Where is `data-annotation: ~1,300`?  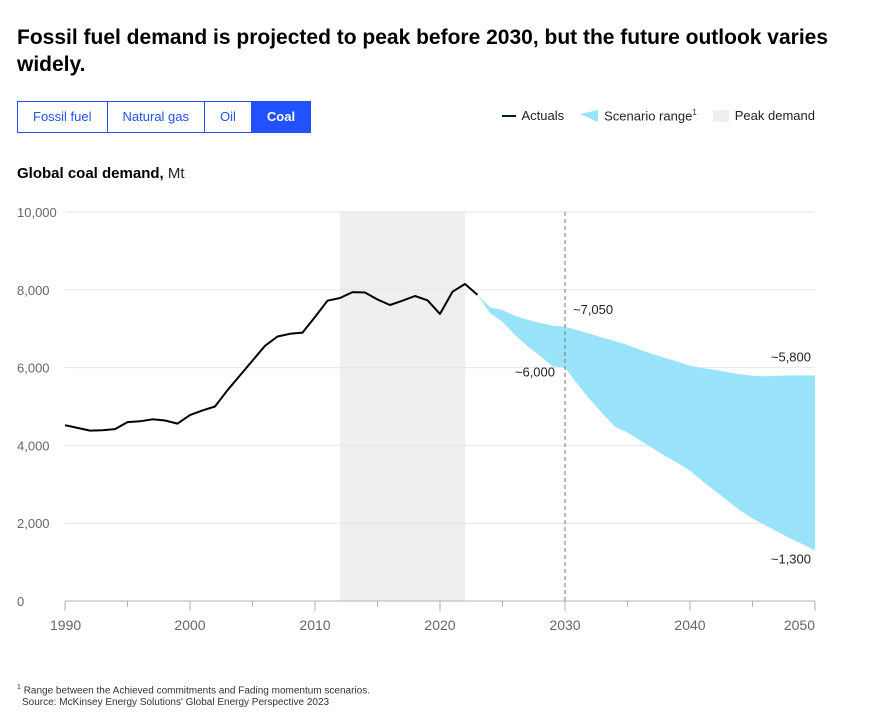 data-annotation: ~1,300 is located at coordinates (791, 558).